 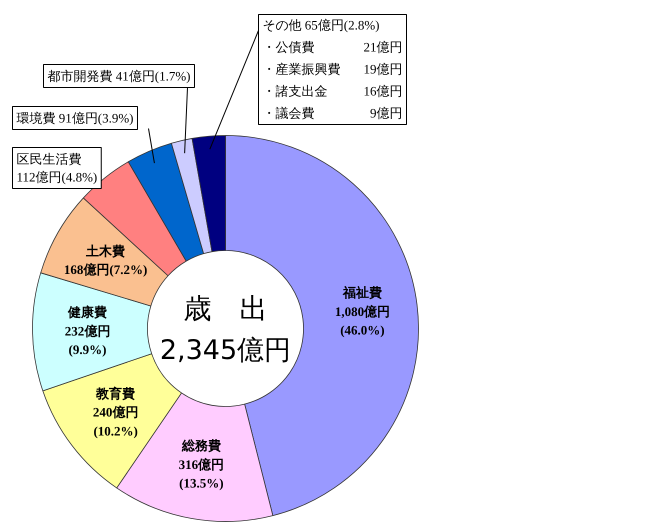 What do you see at coordinates (105, 250) in the screenshot?
I see `slice-label: 土木費` at bounding box center [105, 250].